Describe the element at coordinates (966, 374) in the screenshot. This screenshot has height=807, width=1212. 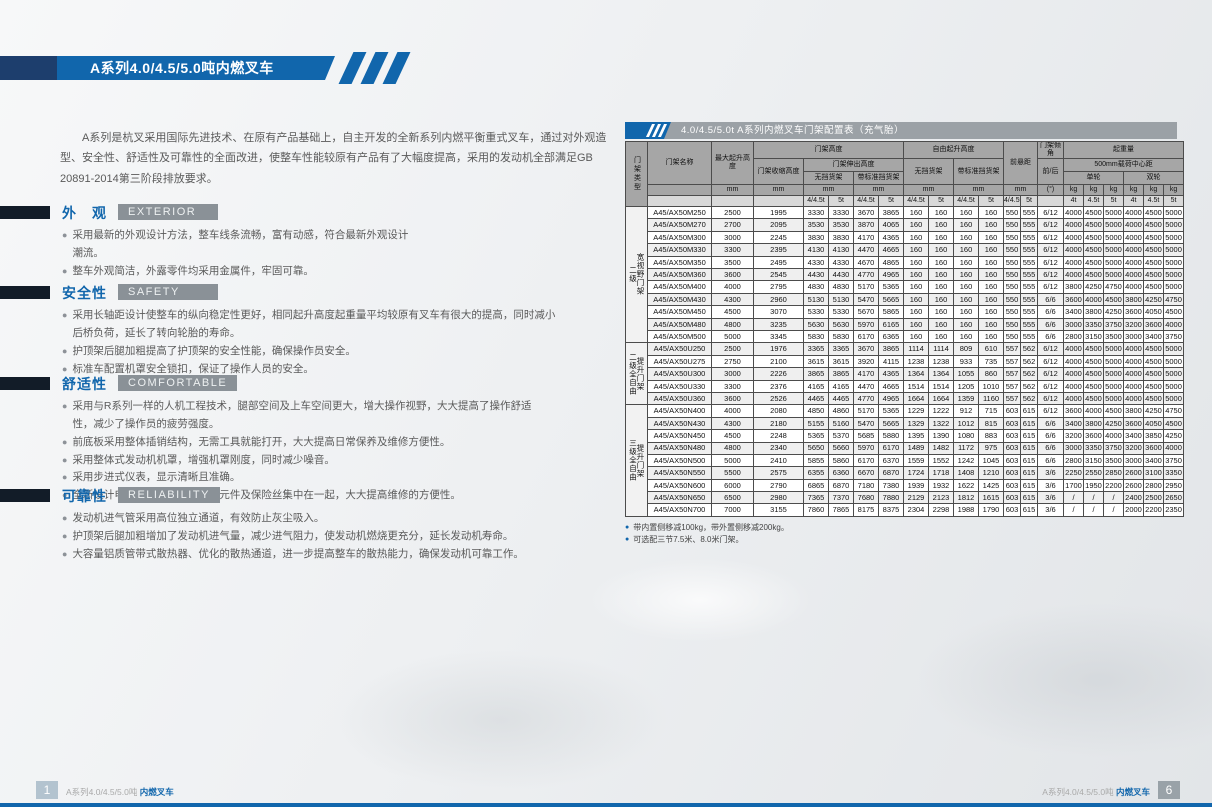
I see `spec-value-cell: 1055` at that location.